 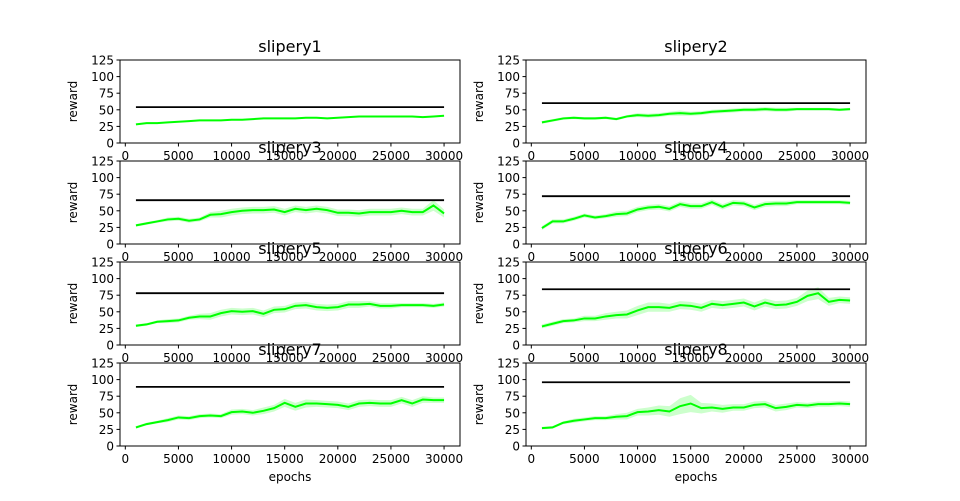 I want to click on panel-8-ytick-label: 75, so click(x=512, y=397).